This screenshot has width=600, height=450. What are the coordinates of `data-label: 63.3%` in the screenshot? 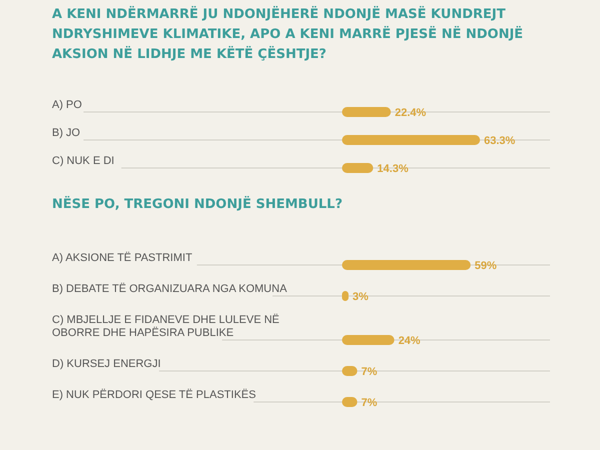 It's located at (500, 141).